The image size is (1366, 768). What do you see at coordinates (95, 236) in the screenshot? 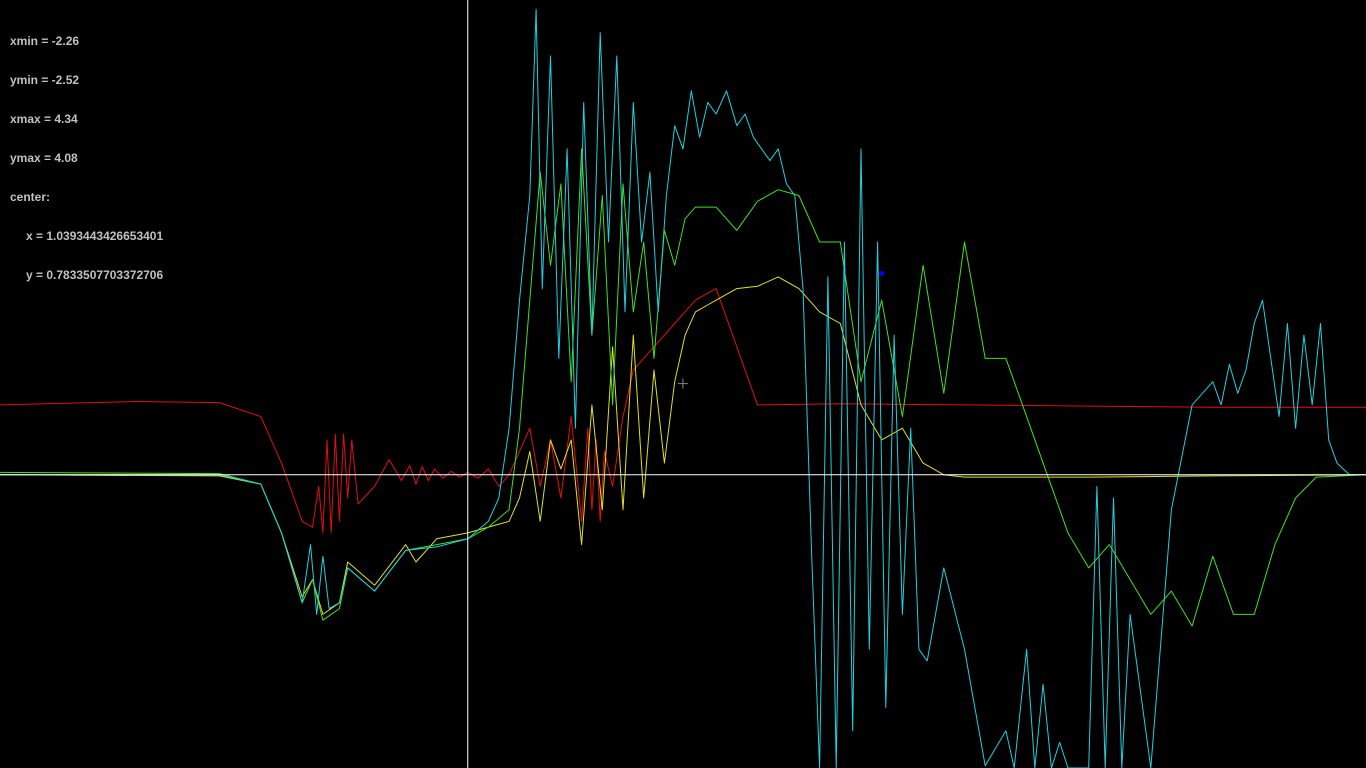
I see `center-x-readout: x = 1.0393443426653401` at bounding box center [95, 236].